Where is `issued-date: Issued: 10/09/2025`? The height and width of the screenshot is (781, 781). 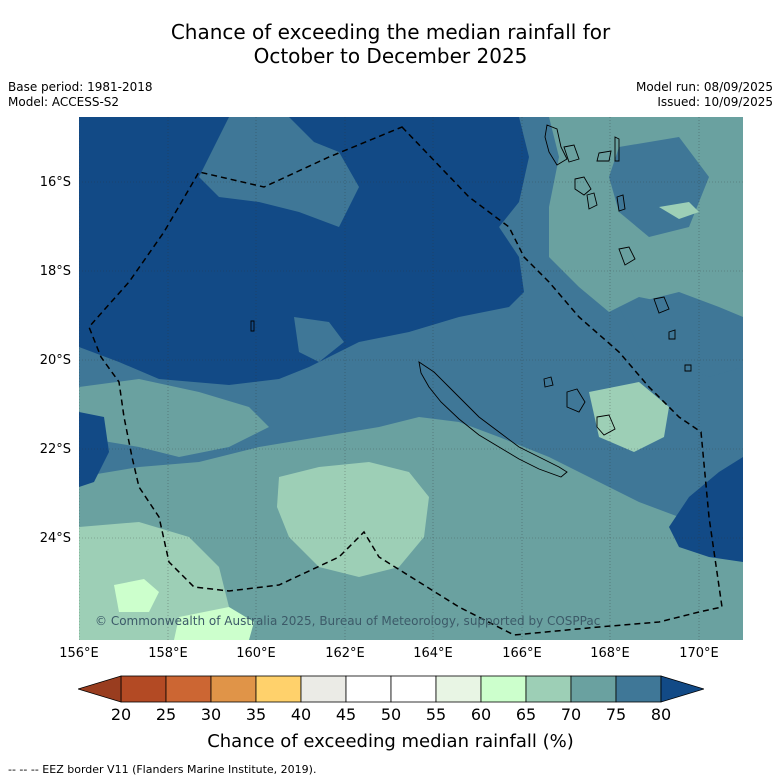 issued-date: Issued: 10/09/2025 is located at coordinates (715, 102).